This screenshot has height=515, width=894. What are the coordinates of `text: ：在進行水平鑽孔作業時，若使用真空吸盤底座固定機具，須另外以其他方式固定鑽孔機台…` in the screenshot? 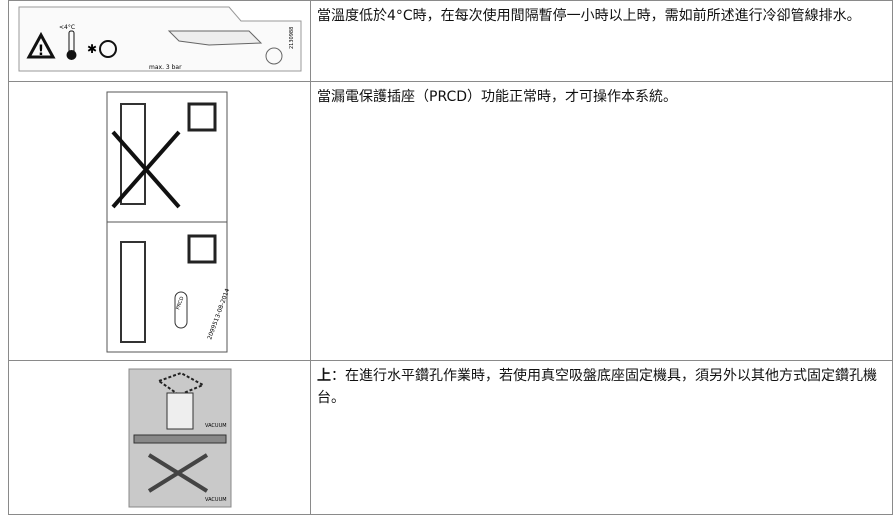 It's located at (597, 387).